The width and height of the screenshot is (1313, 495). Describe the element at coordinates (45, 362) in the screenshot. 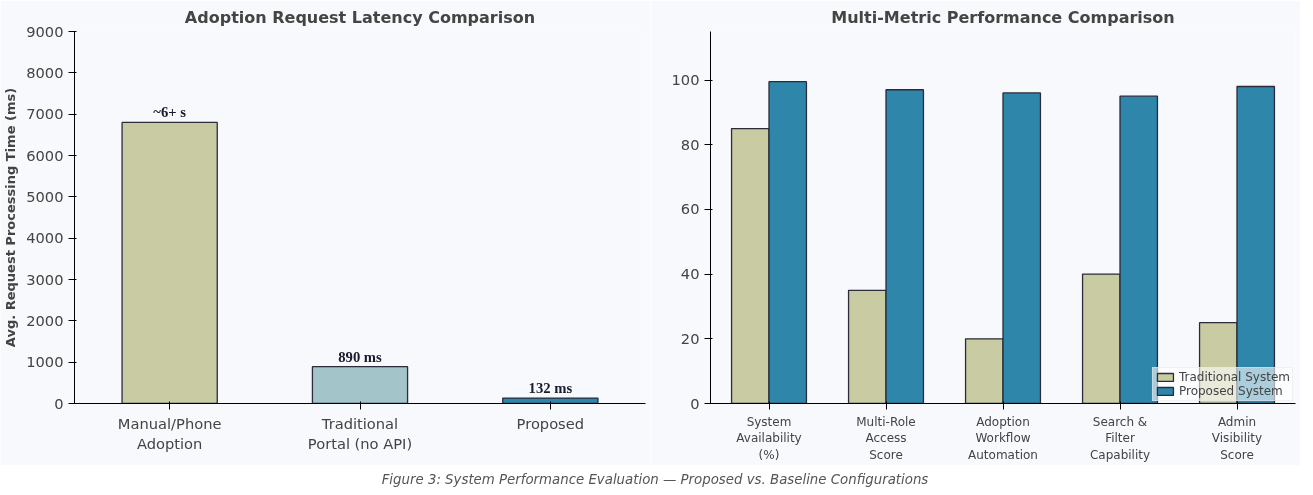

I see `y-tick-label: 1000` at that location.